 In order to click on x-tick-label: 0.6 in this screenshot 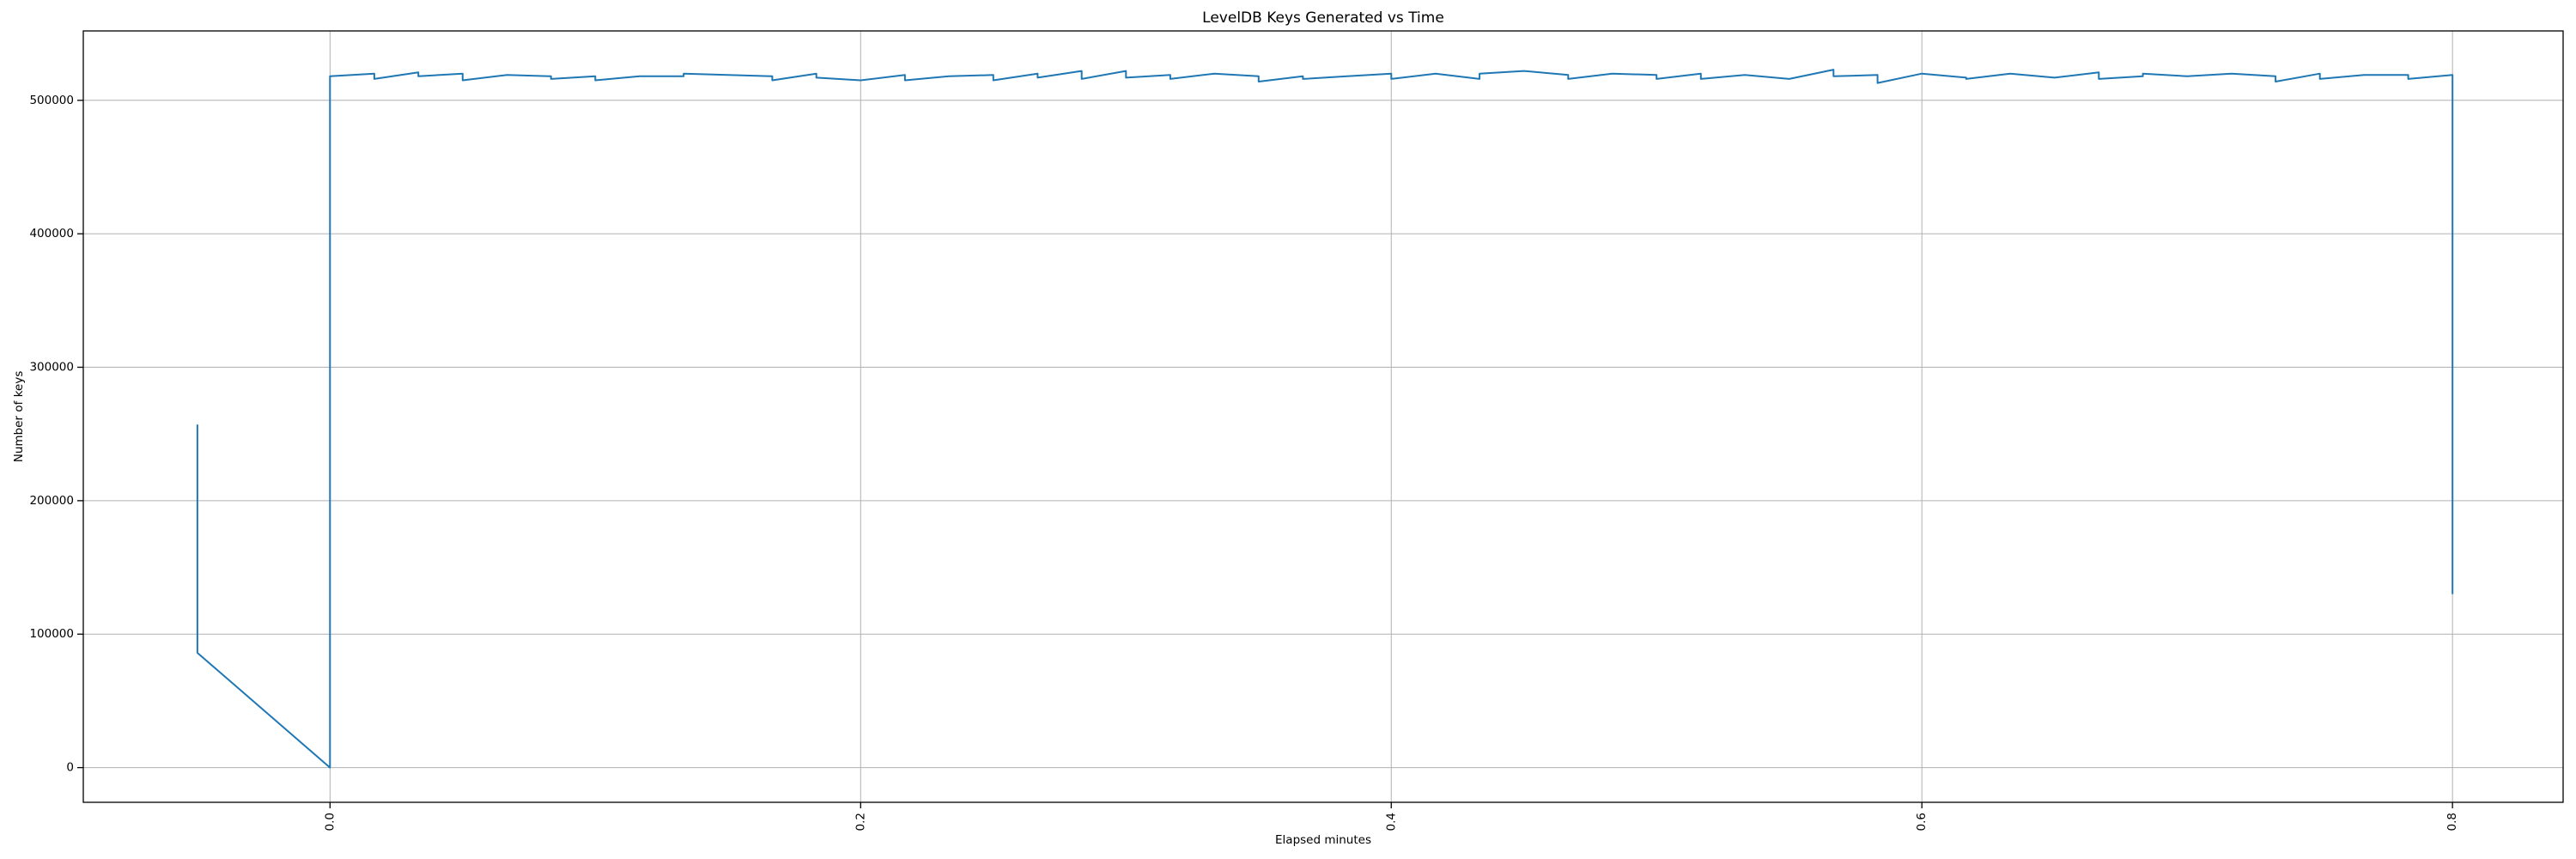, I will do `click(1922, 822)`.